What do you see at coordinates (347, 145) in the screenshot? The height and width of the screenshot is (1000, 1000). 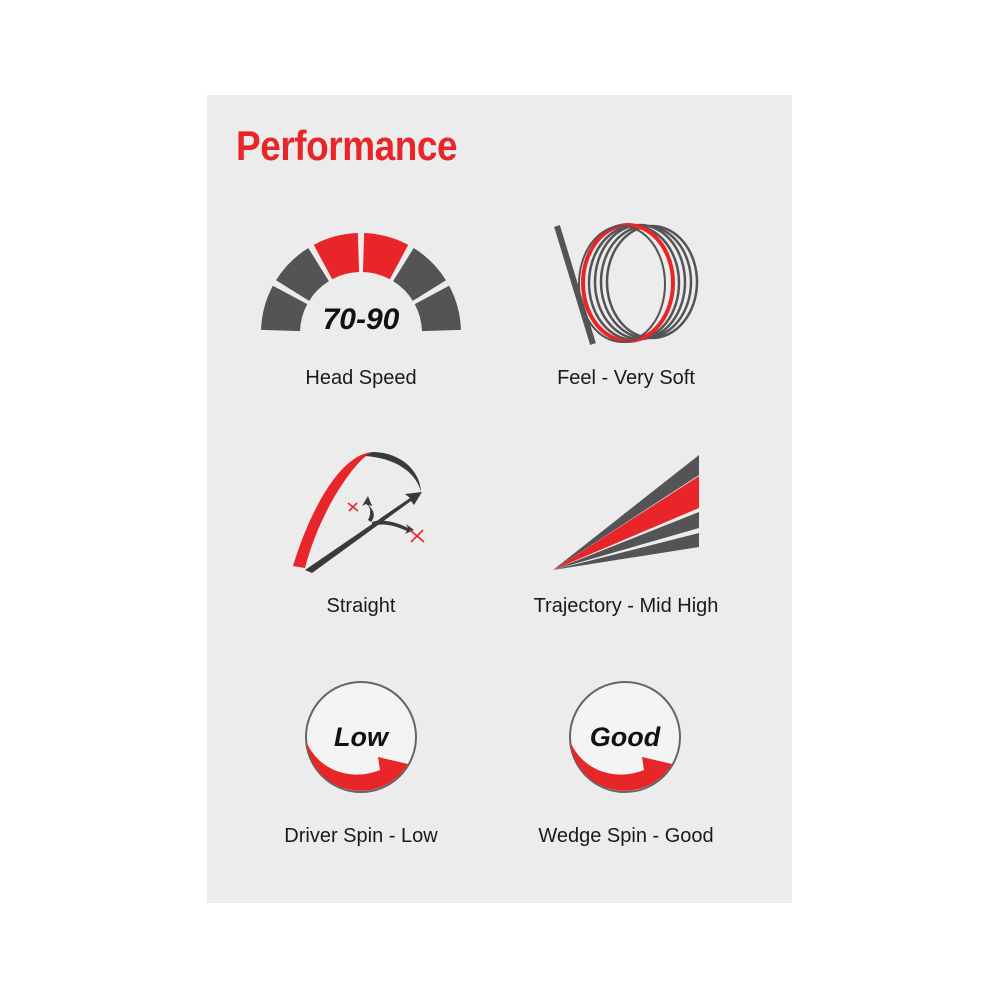 I see `page-title: Performance` at bounding box center [347, 145].